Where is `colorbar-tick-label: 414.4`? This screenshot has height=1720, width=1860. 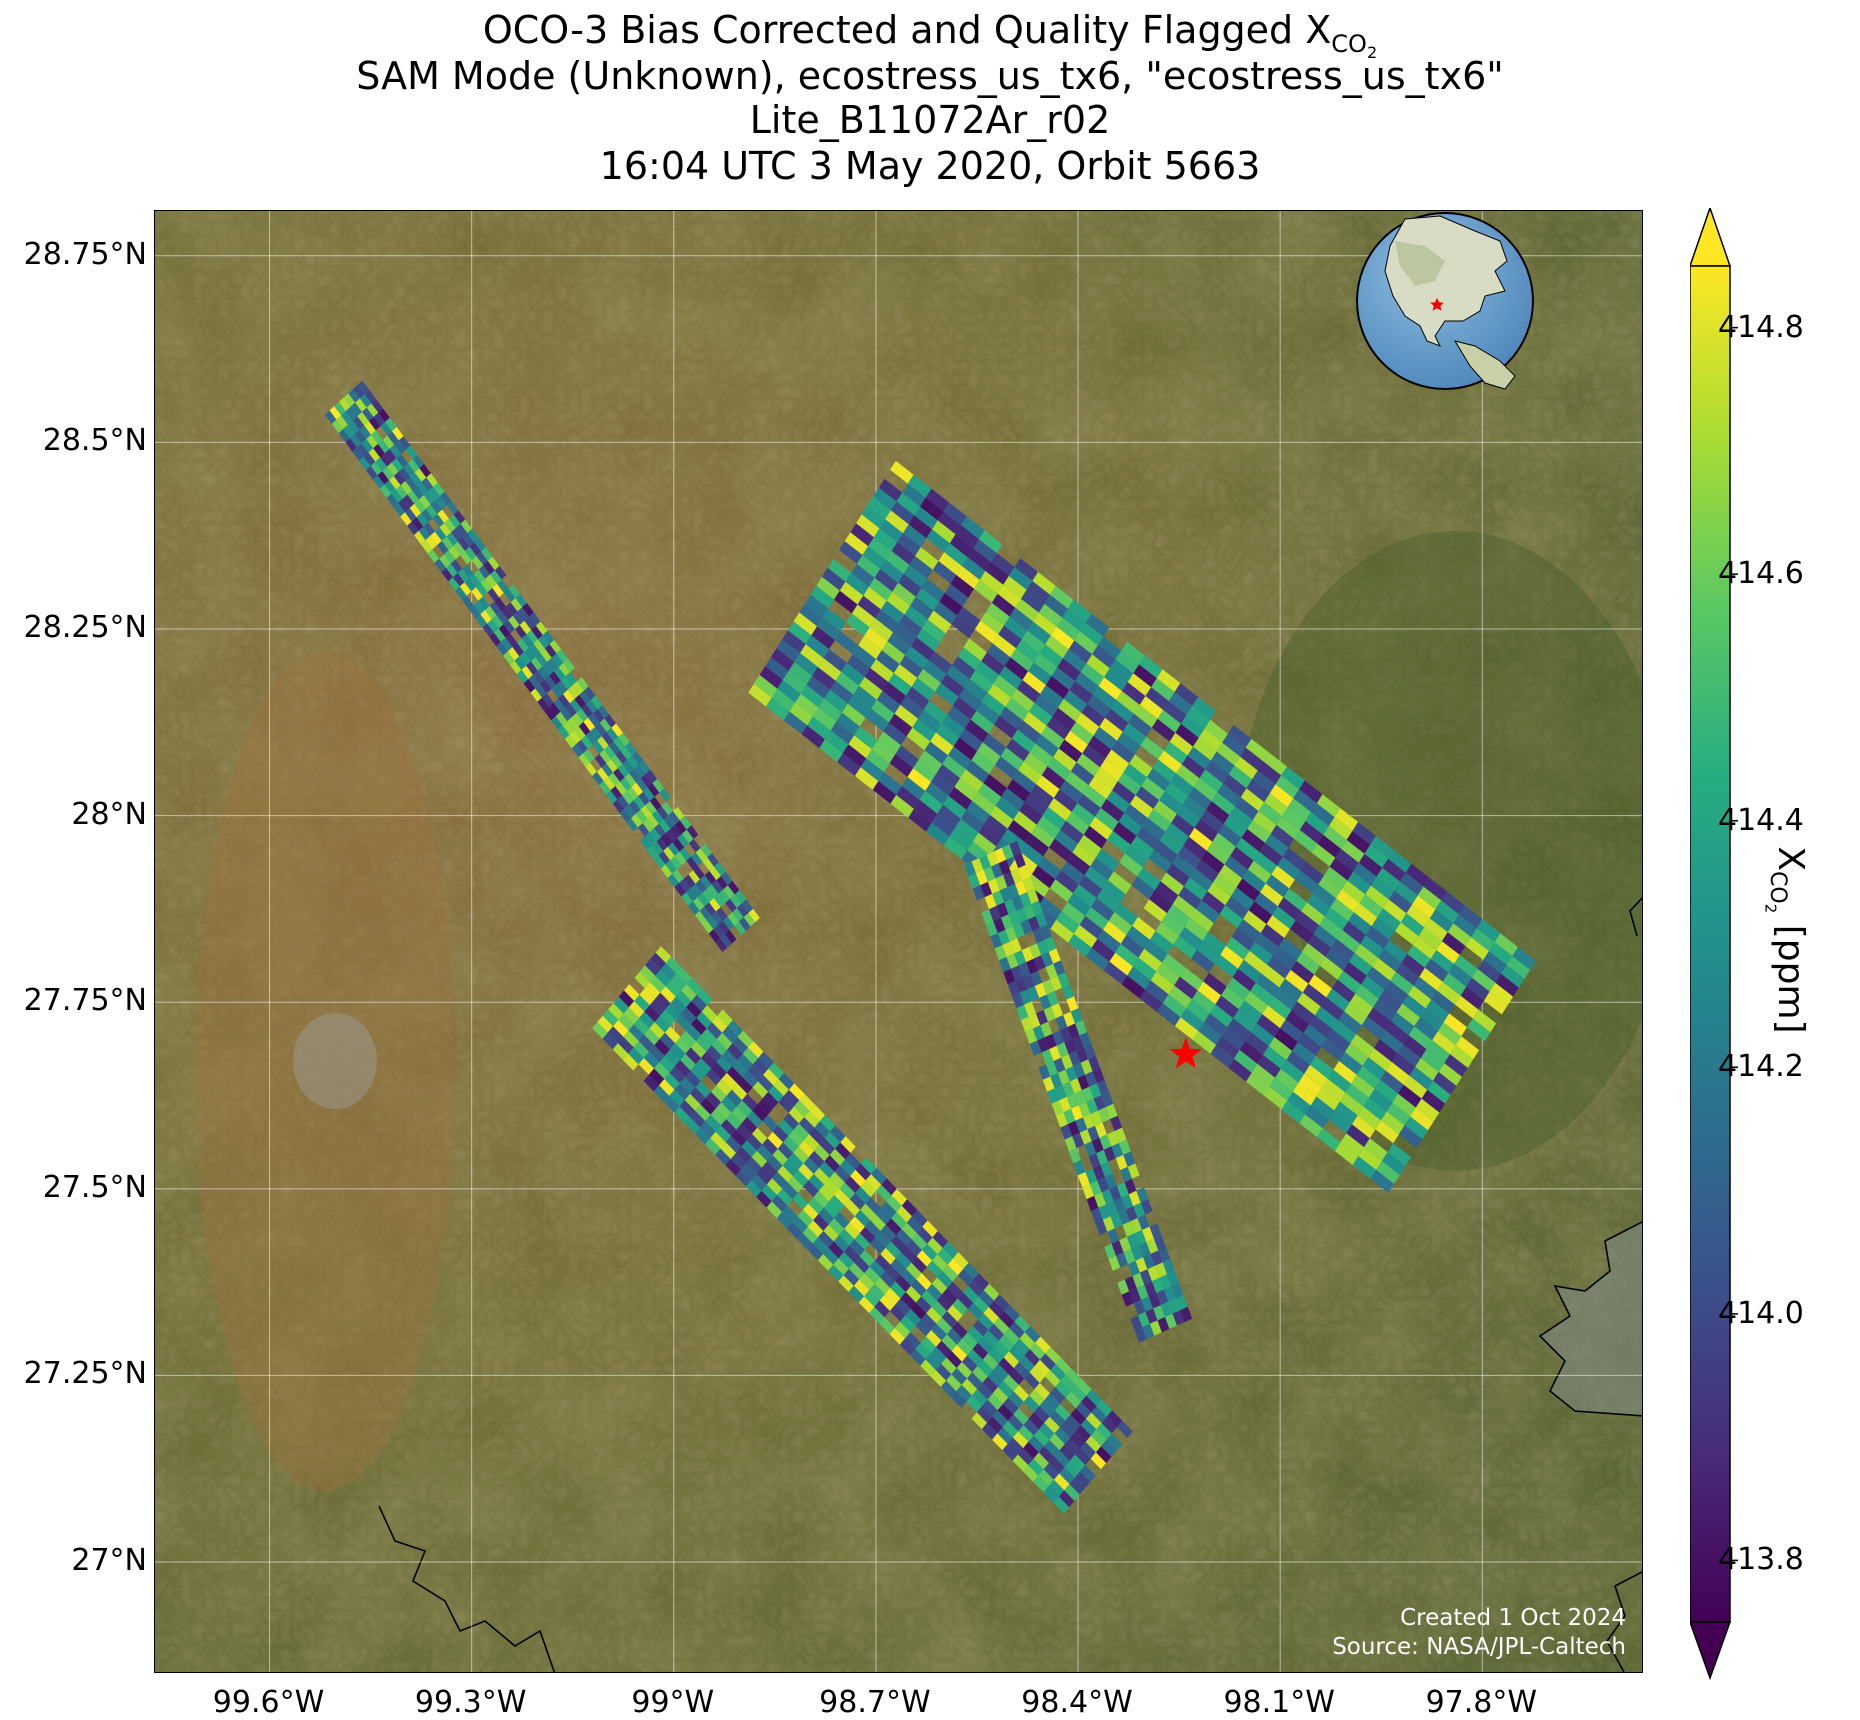 colorbar-tick-label: 414.4 is located at coordinates (1761, 820).